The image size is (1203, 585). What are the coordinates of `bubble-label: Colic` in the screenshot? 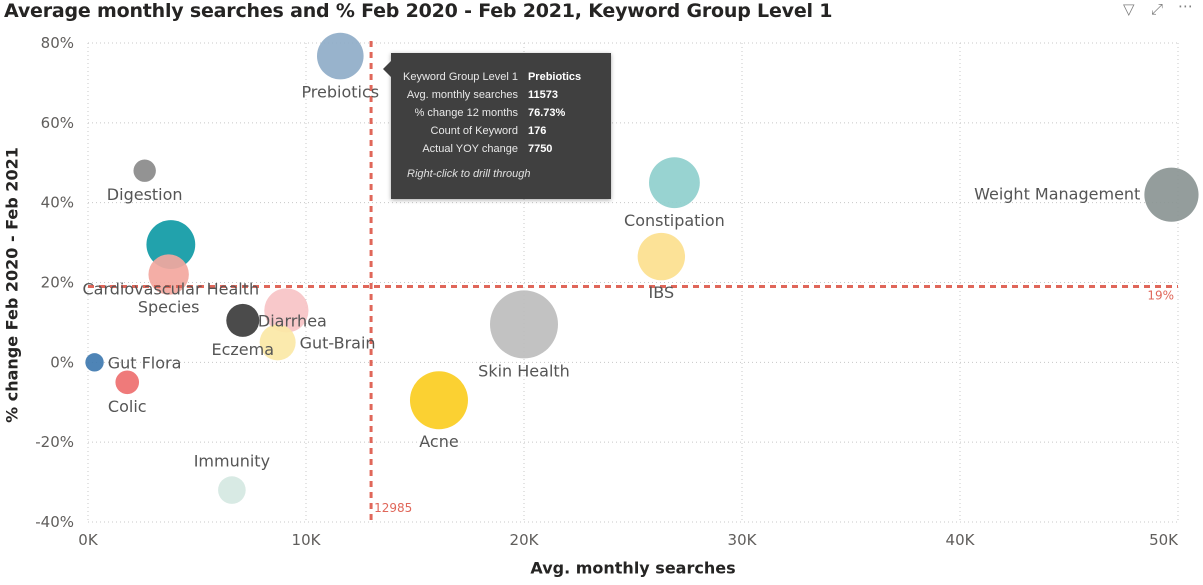 It's located at (127, 406).